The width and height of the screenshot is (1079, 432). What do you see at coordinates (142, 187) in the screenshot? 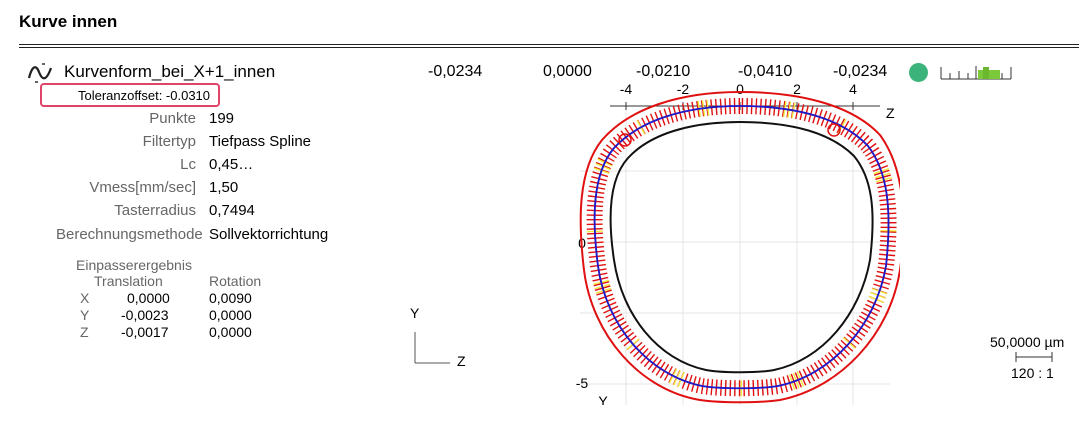
I see `param-label-vmess: Vmess[mm/sec]` at bounding box center [142, 187].